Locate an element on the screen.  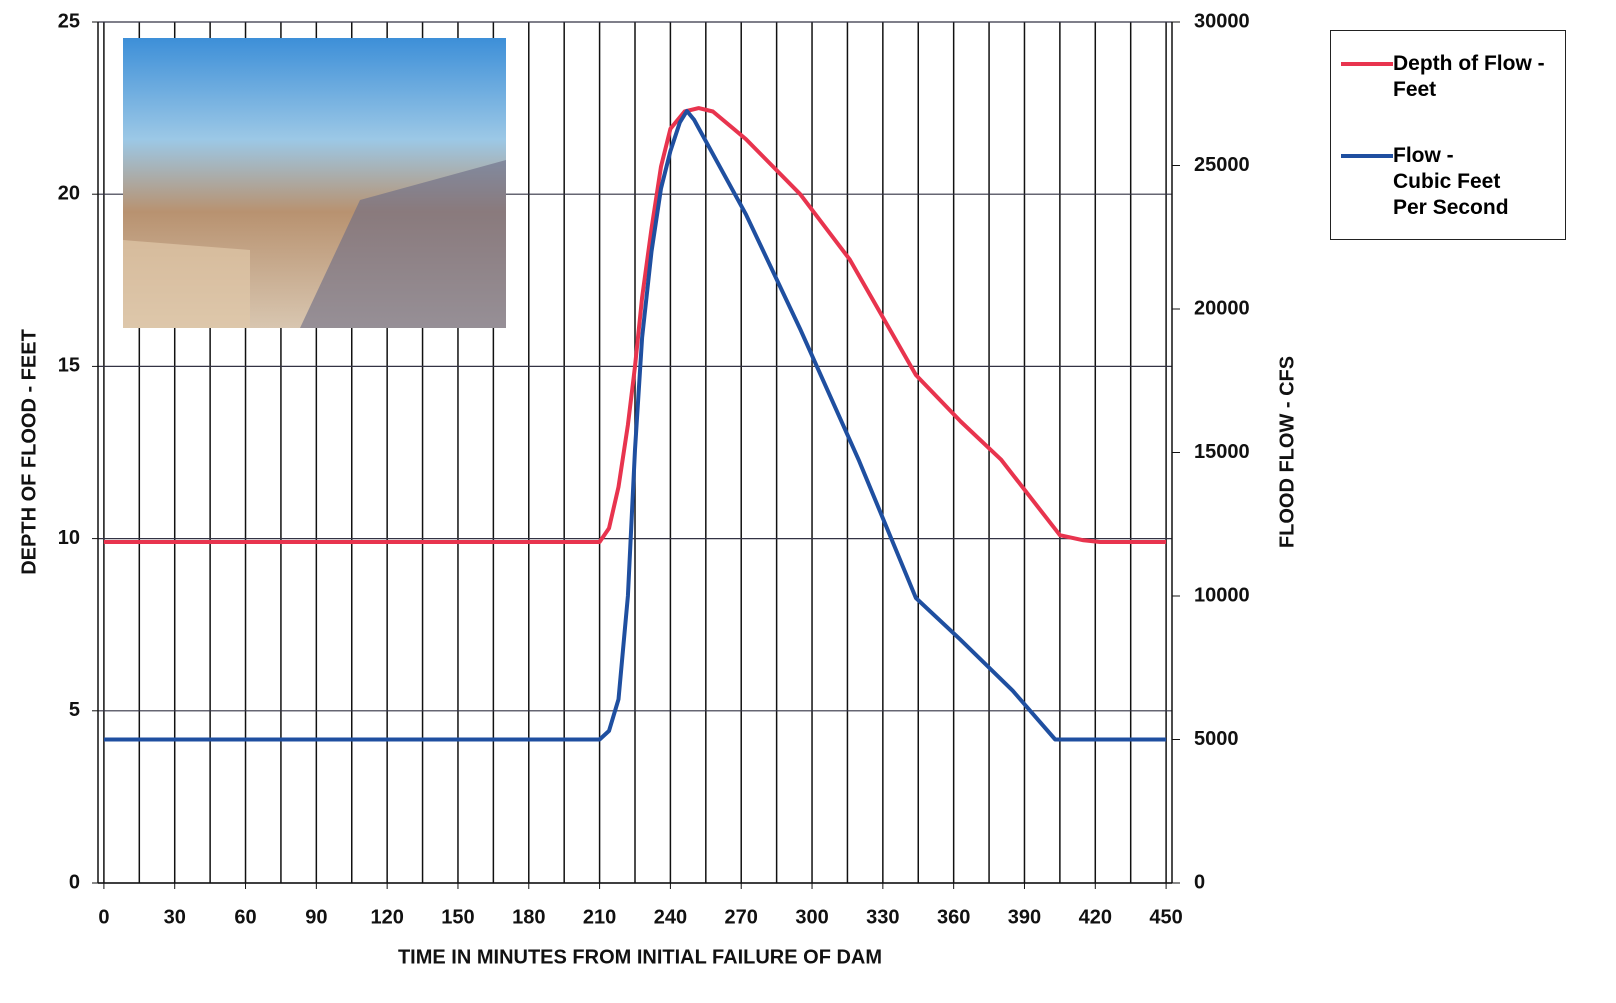
y-tick-label: 5 is located at coordinates (74, 710).